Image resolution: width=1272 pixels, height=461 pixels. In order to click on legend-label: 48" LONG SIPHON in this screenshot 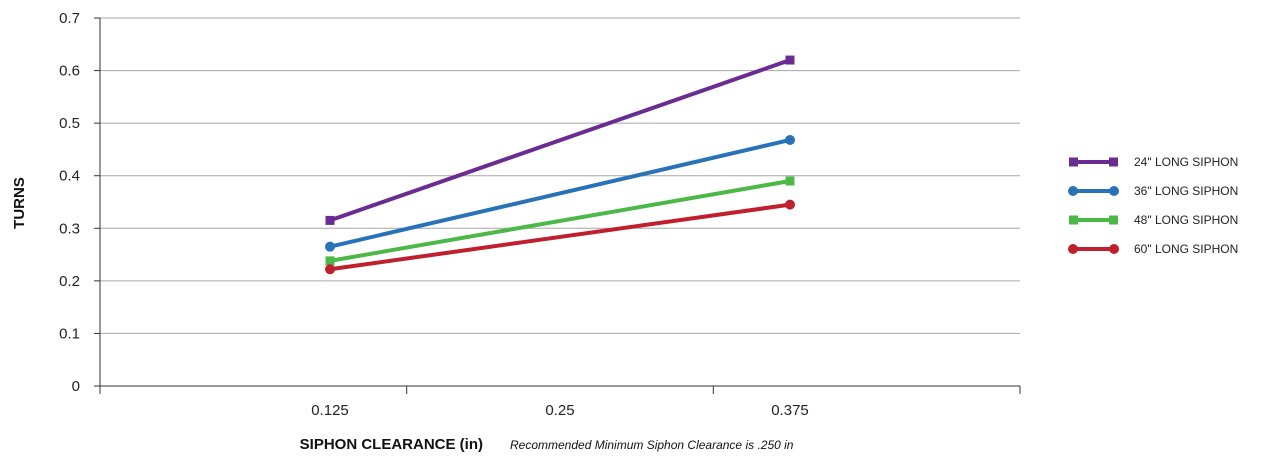, I will do `click(1186, 220)`.